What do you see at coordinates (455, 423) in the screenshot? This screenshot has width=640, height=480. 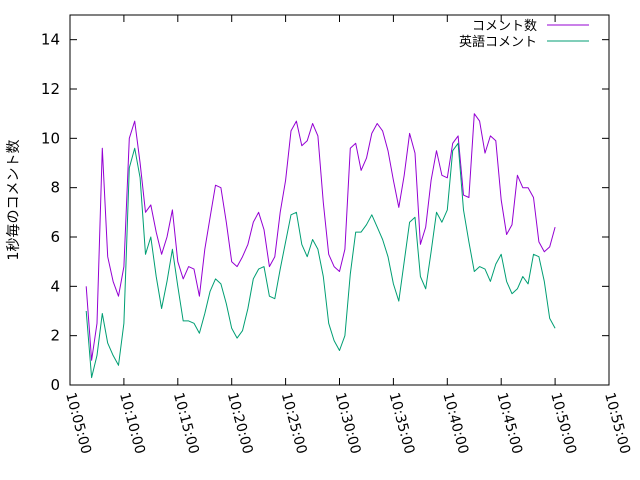 I see `x-tick-label: 10:40:00` at bounding box center [455, 423].